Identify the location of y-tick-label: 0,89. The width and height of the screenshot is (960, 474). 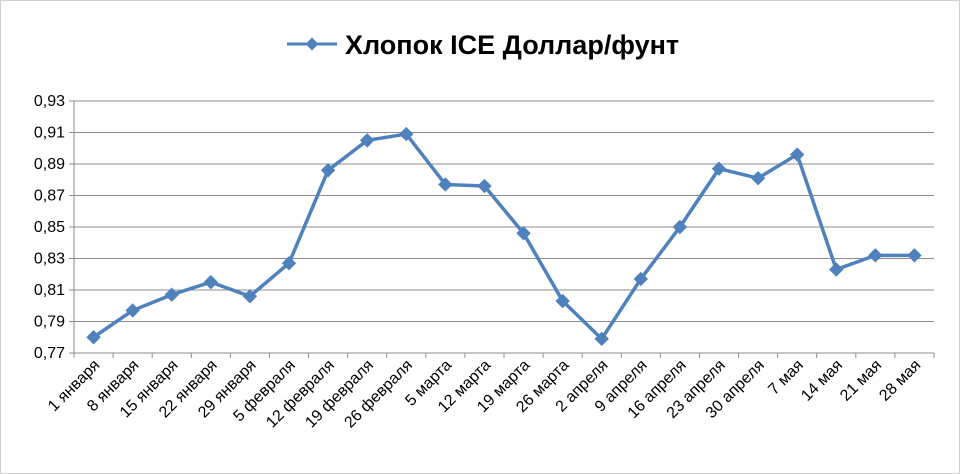
(49, 164).